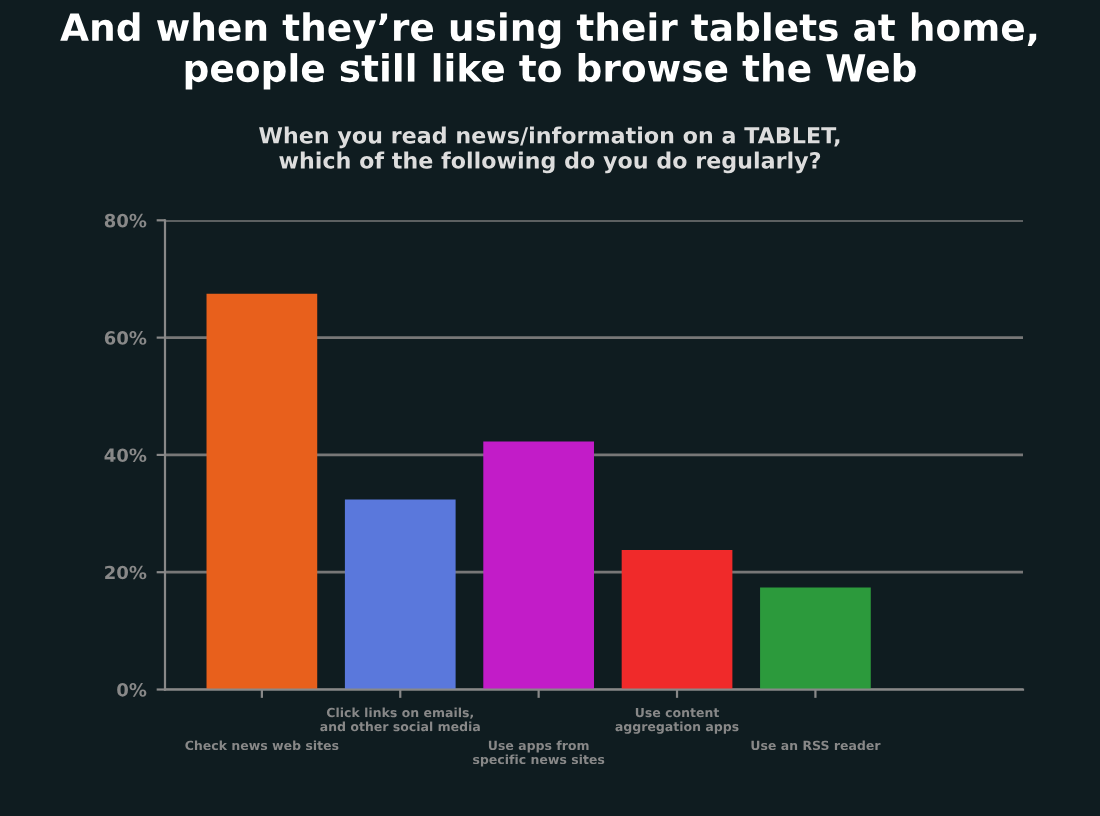 The width and height of the screenshot is (1100, 816). Describe the element at coordinates (126, 572) in the screenshot. I see `y-tick-label: 20%` at that location.